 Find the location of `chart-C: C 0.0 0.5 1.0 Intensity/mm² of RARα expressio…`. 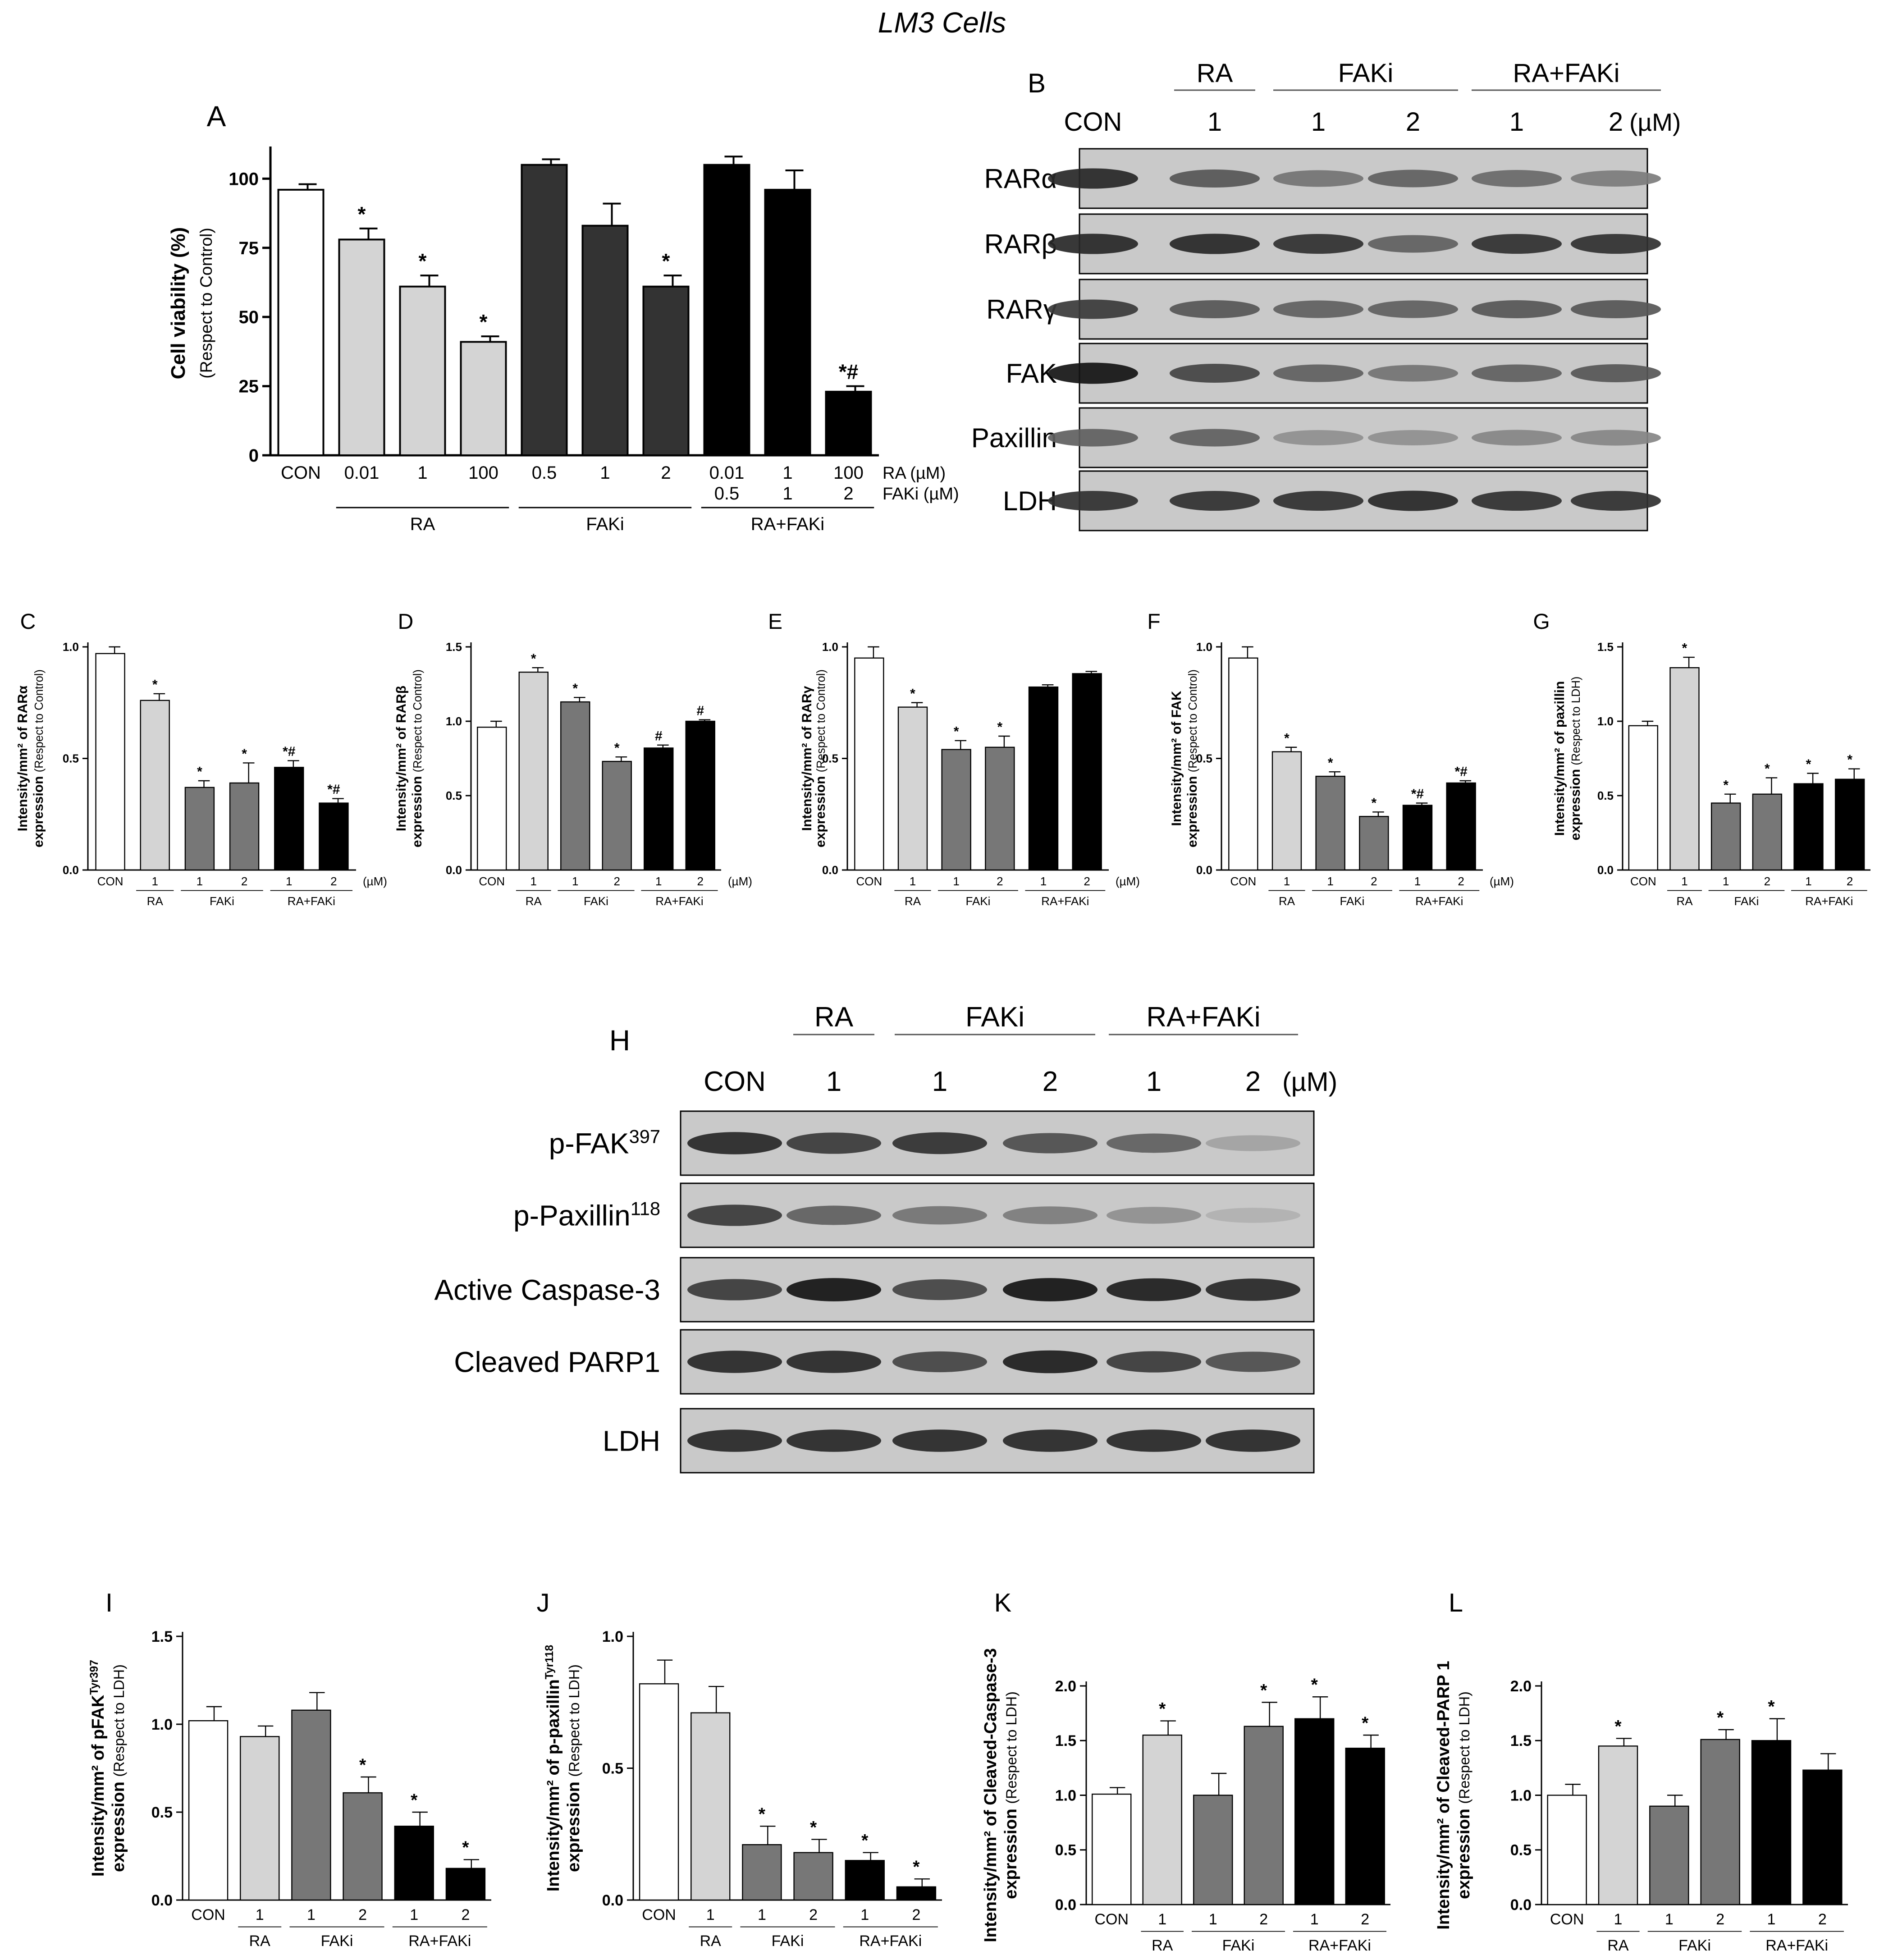

chart-C: C 0.0 0.5 1.0 Intensity/mm² of RARα expressio… is located at coordinates (201, 759).